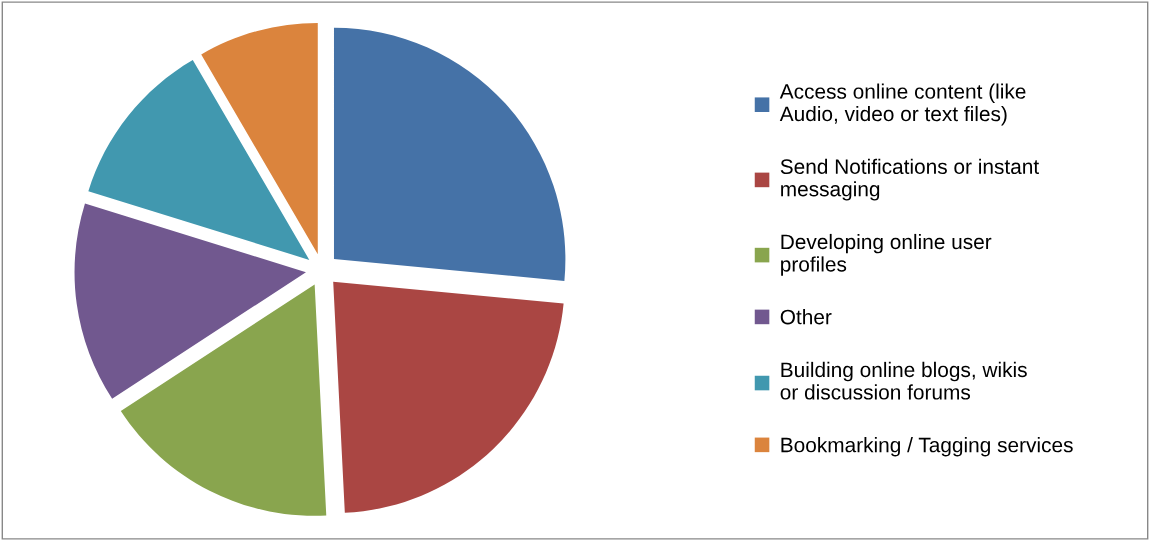 Image resolution: width=1150 pixels, height=540 pixels. What do you see at coordinates (927, 447) in the screenshot?
I see `legend-label: Bookmarking / Tagging services` at bounding box center [927, 447].